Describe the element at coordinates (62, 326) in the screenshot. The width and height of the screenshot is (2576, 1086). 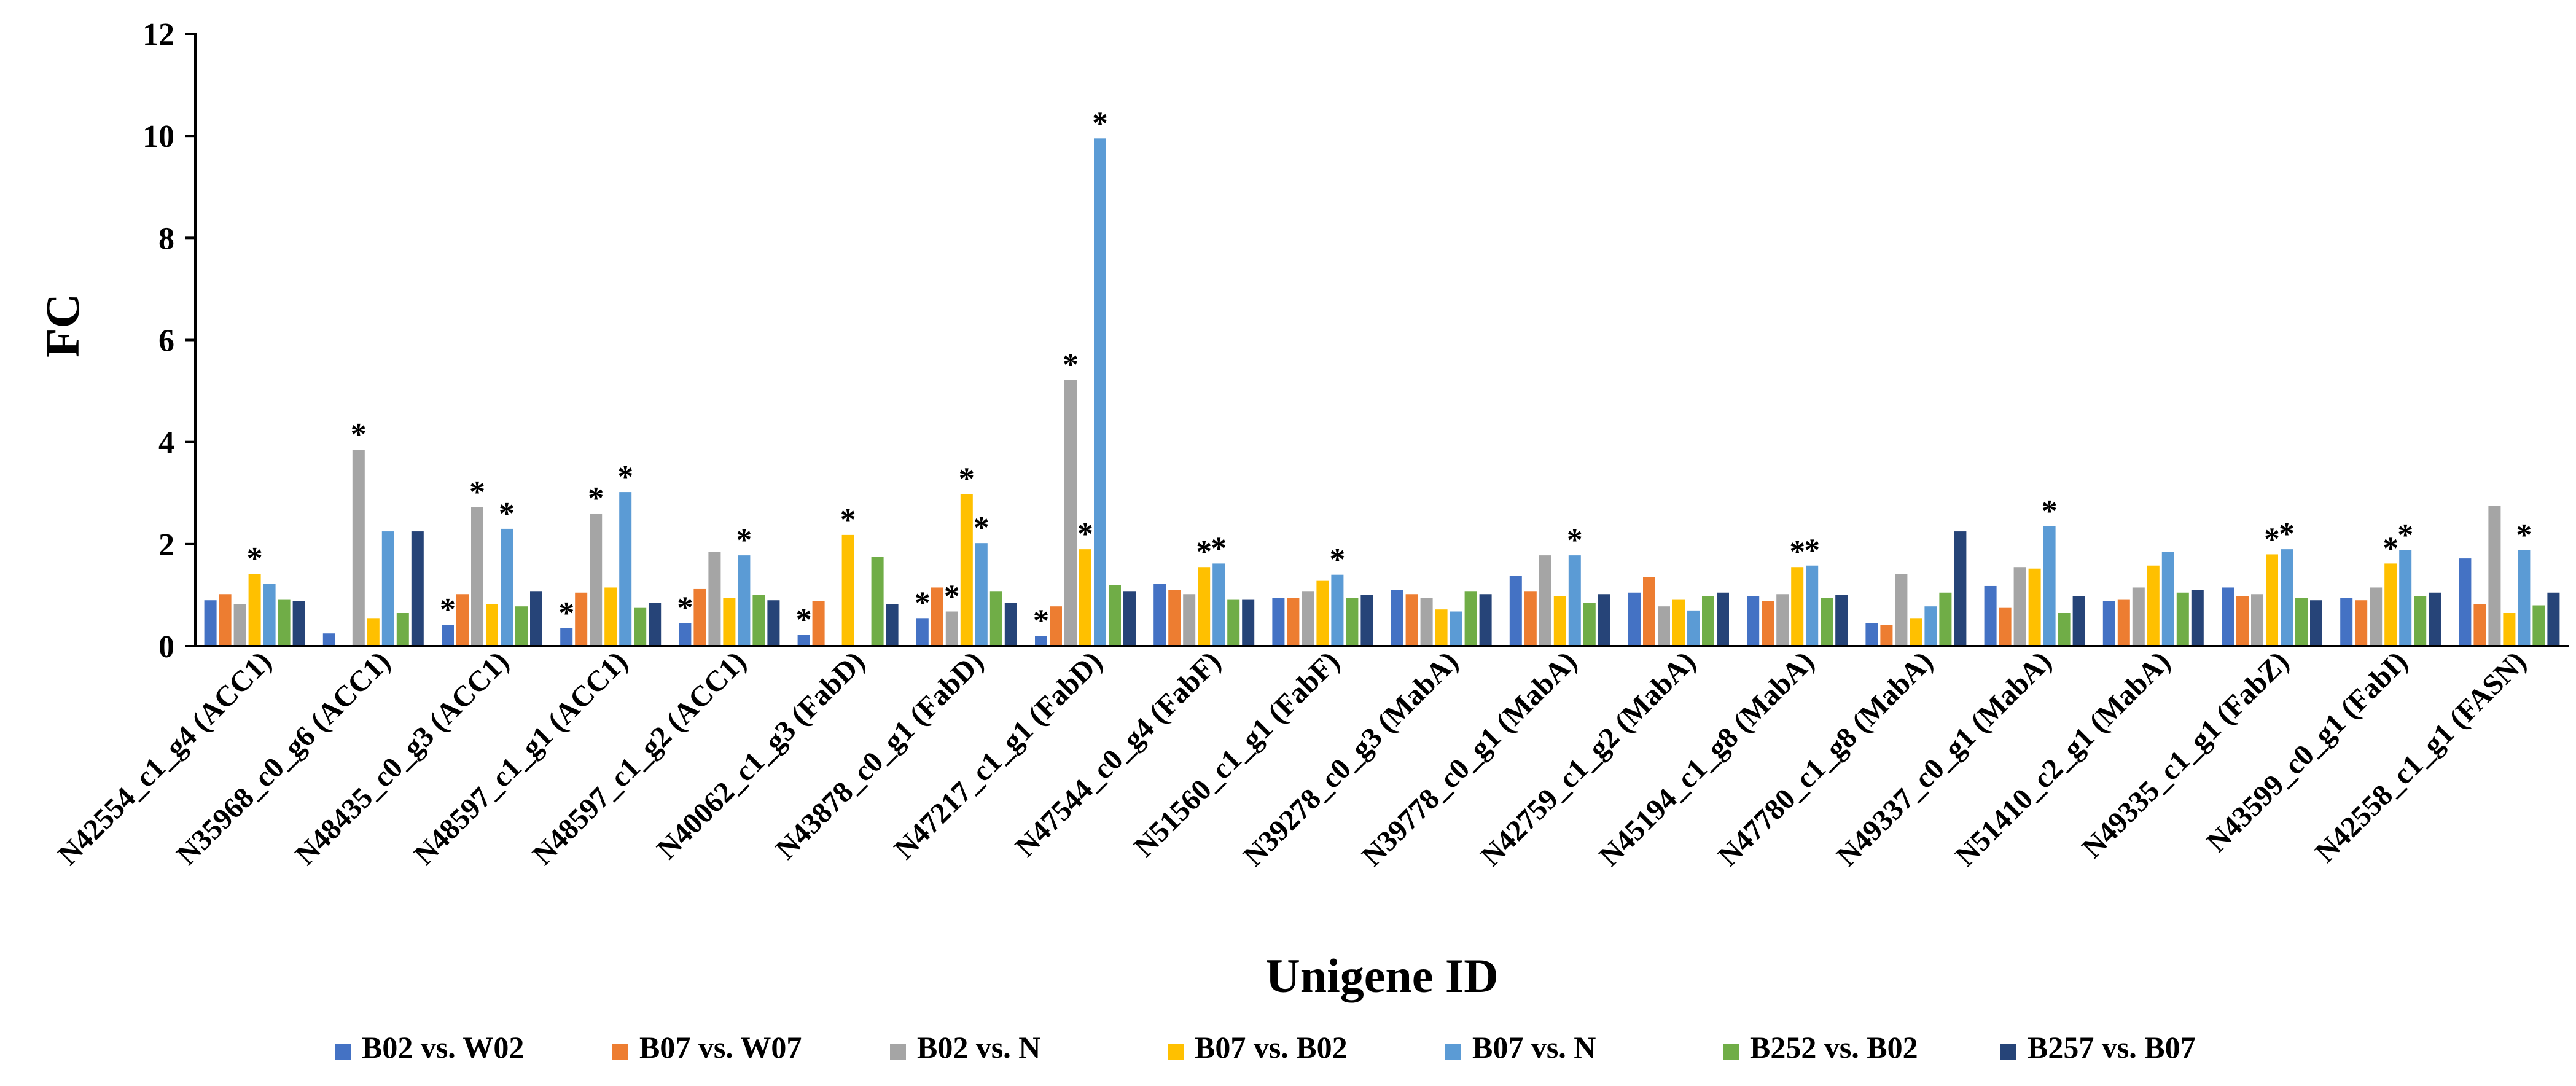
I see `y-axis-title: FC` at that location.